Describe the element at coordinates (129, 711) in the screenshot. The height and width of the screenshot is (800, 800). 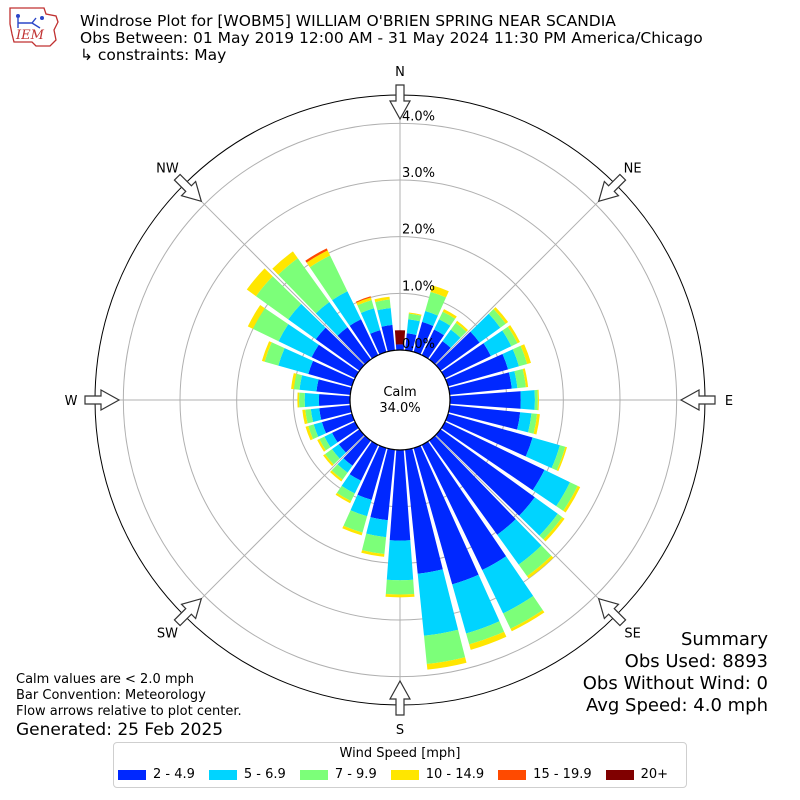
I see `flow-arrows-note: Flow arrows relative to plot center.` at that location.